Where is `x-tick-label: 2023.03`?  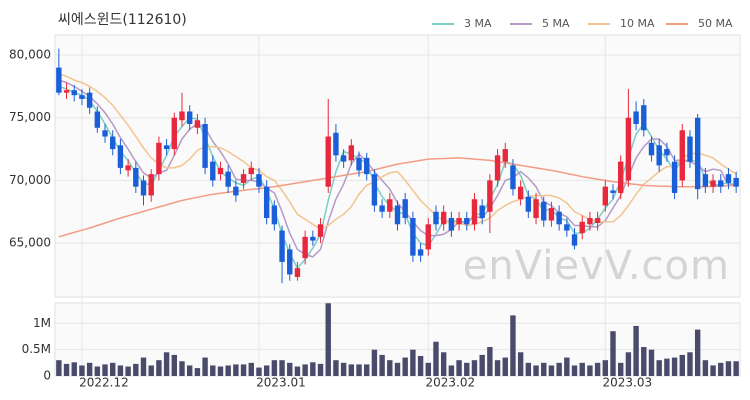 x-tick-label: 2023.03 is located at coordinates (627, 383).